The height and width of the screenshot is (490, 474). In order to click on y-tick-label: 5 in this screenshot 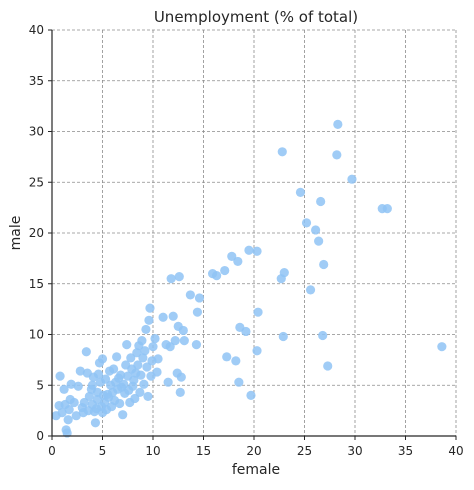, I will do `click(40, 385)`.